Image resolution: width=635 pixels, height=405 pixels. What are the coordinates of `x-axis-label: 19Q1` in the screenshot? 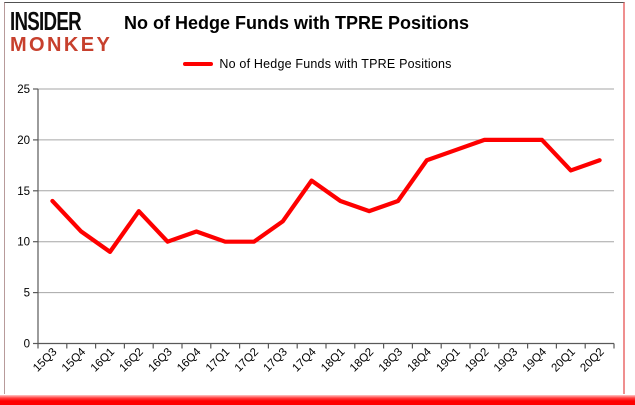 It's located at (448, 360).